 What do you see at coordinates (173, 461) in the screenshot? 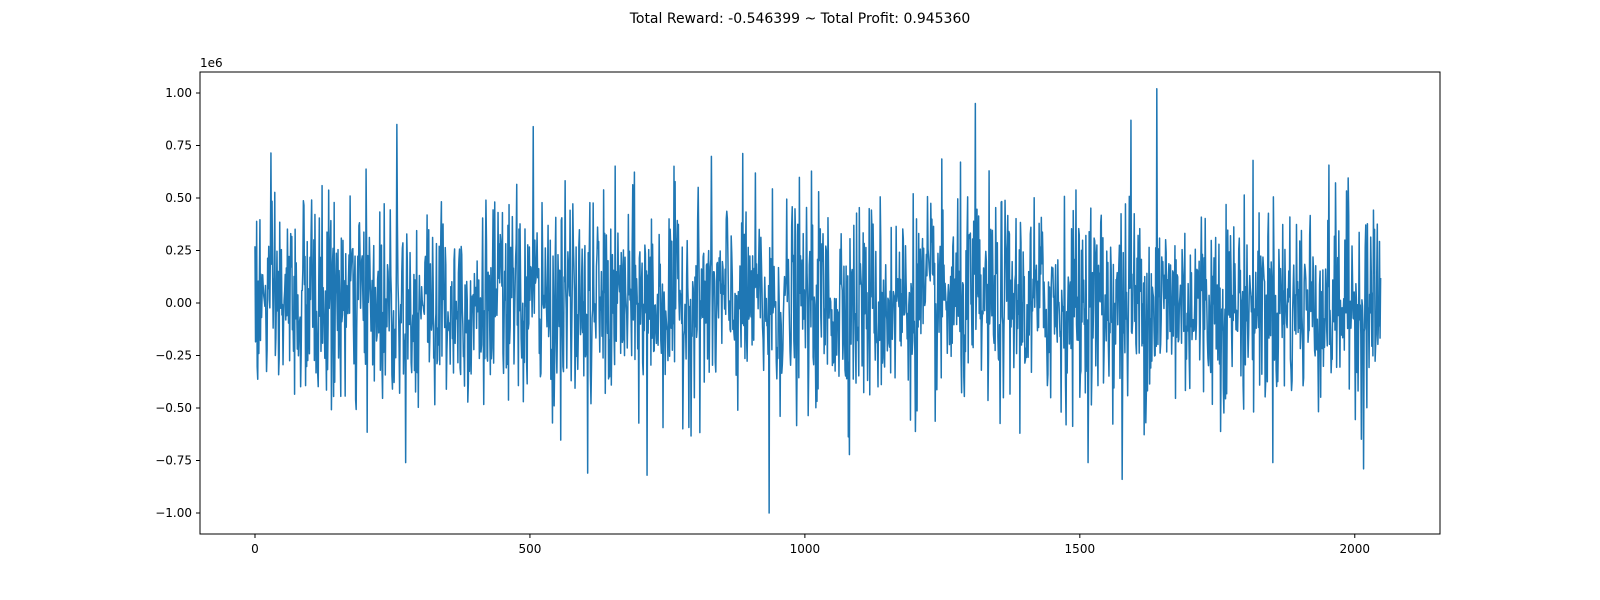
I see `y-tick-label: −0.75` at bounding box center [173, 461].